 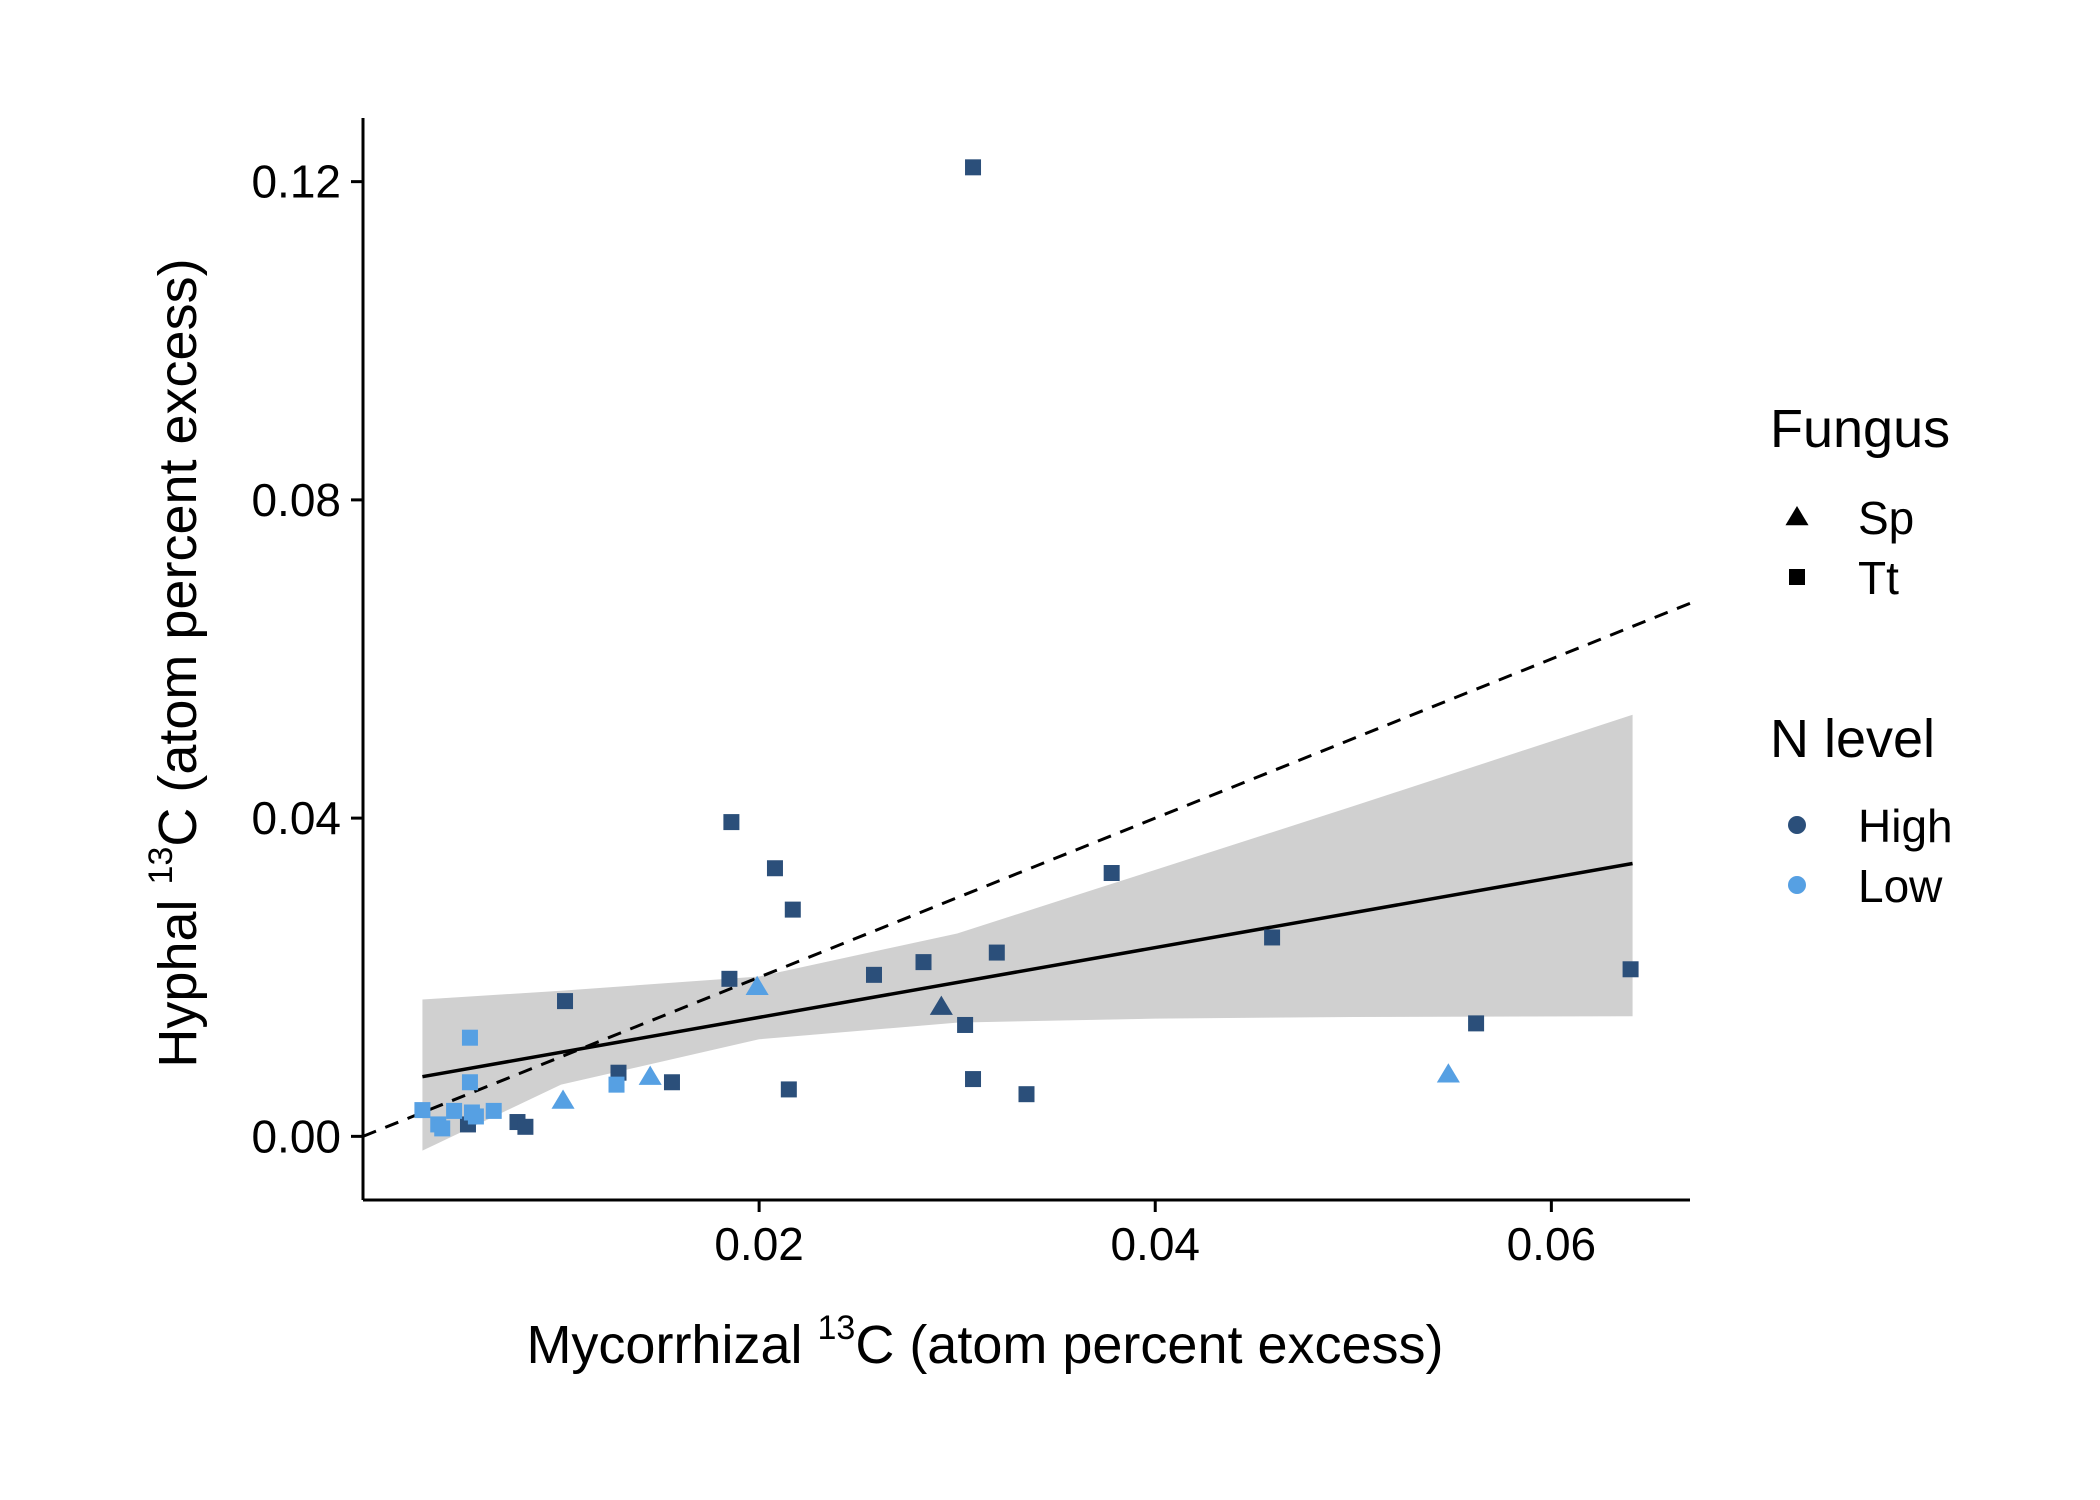 I want to click on x-tick-label: 0.04, so click(x=1155, y=1244).